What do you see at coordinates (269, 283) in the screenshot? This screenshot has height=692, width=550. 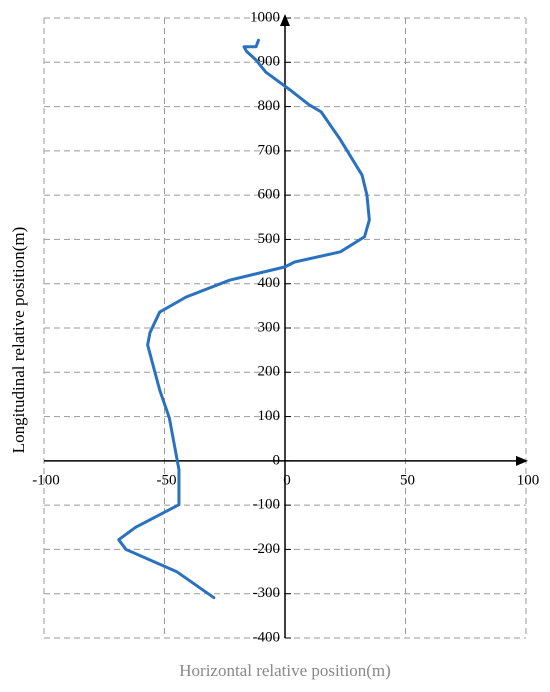 I see `y-tick-label: 400` at bounding box center [269, 283].